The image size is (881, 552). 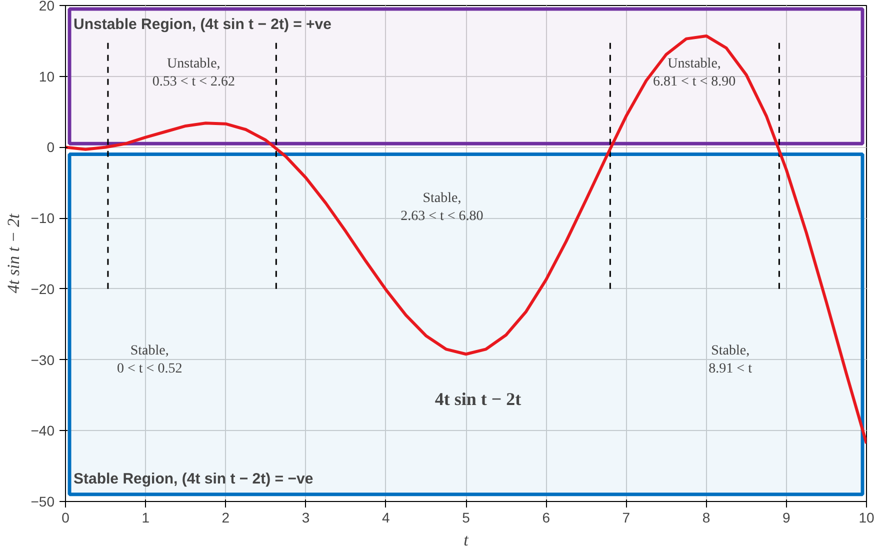 What do you see at coordinates (466, 518) in the screenshot?
I see `x-tick-label: 5` at bounding box center [466, 518].